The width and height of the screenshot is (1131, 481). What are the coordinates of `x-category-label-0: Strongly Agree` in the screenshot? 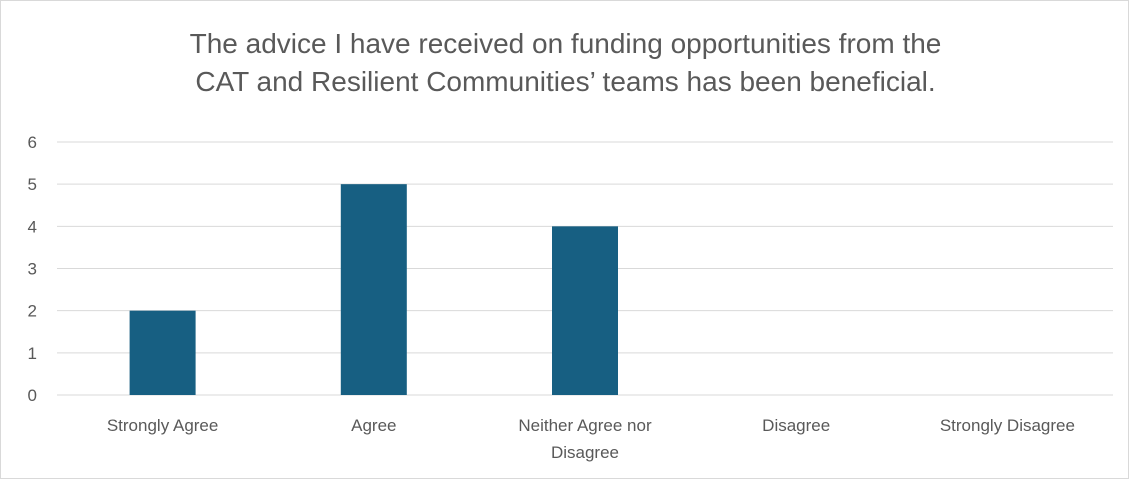 It's located at (163, 425).